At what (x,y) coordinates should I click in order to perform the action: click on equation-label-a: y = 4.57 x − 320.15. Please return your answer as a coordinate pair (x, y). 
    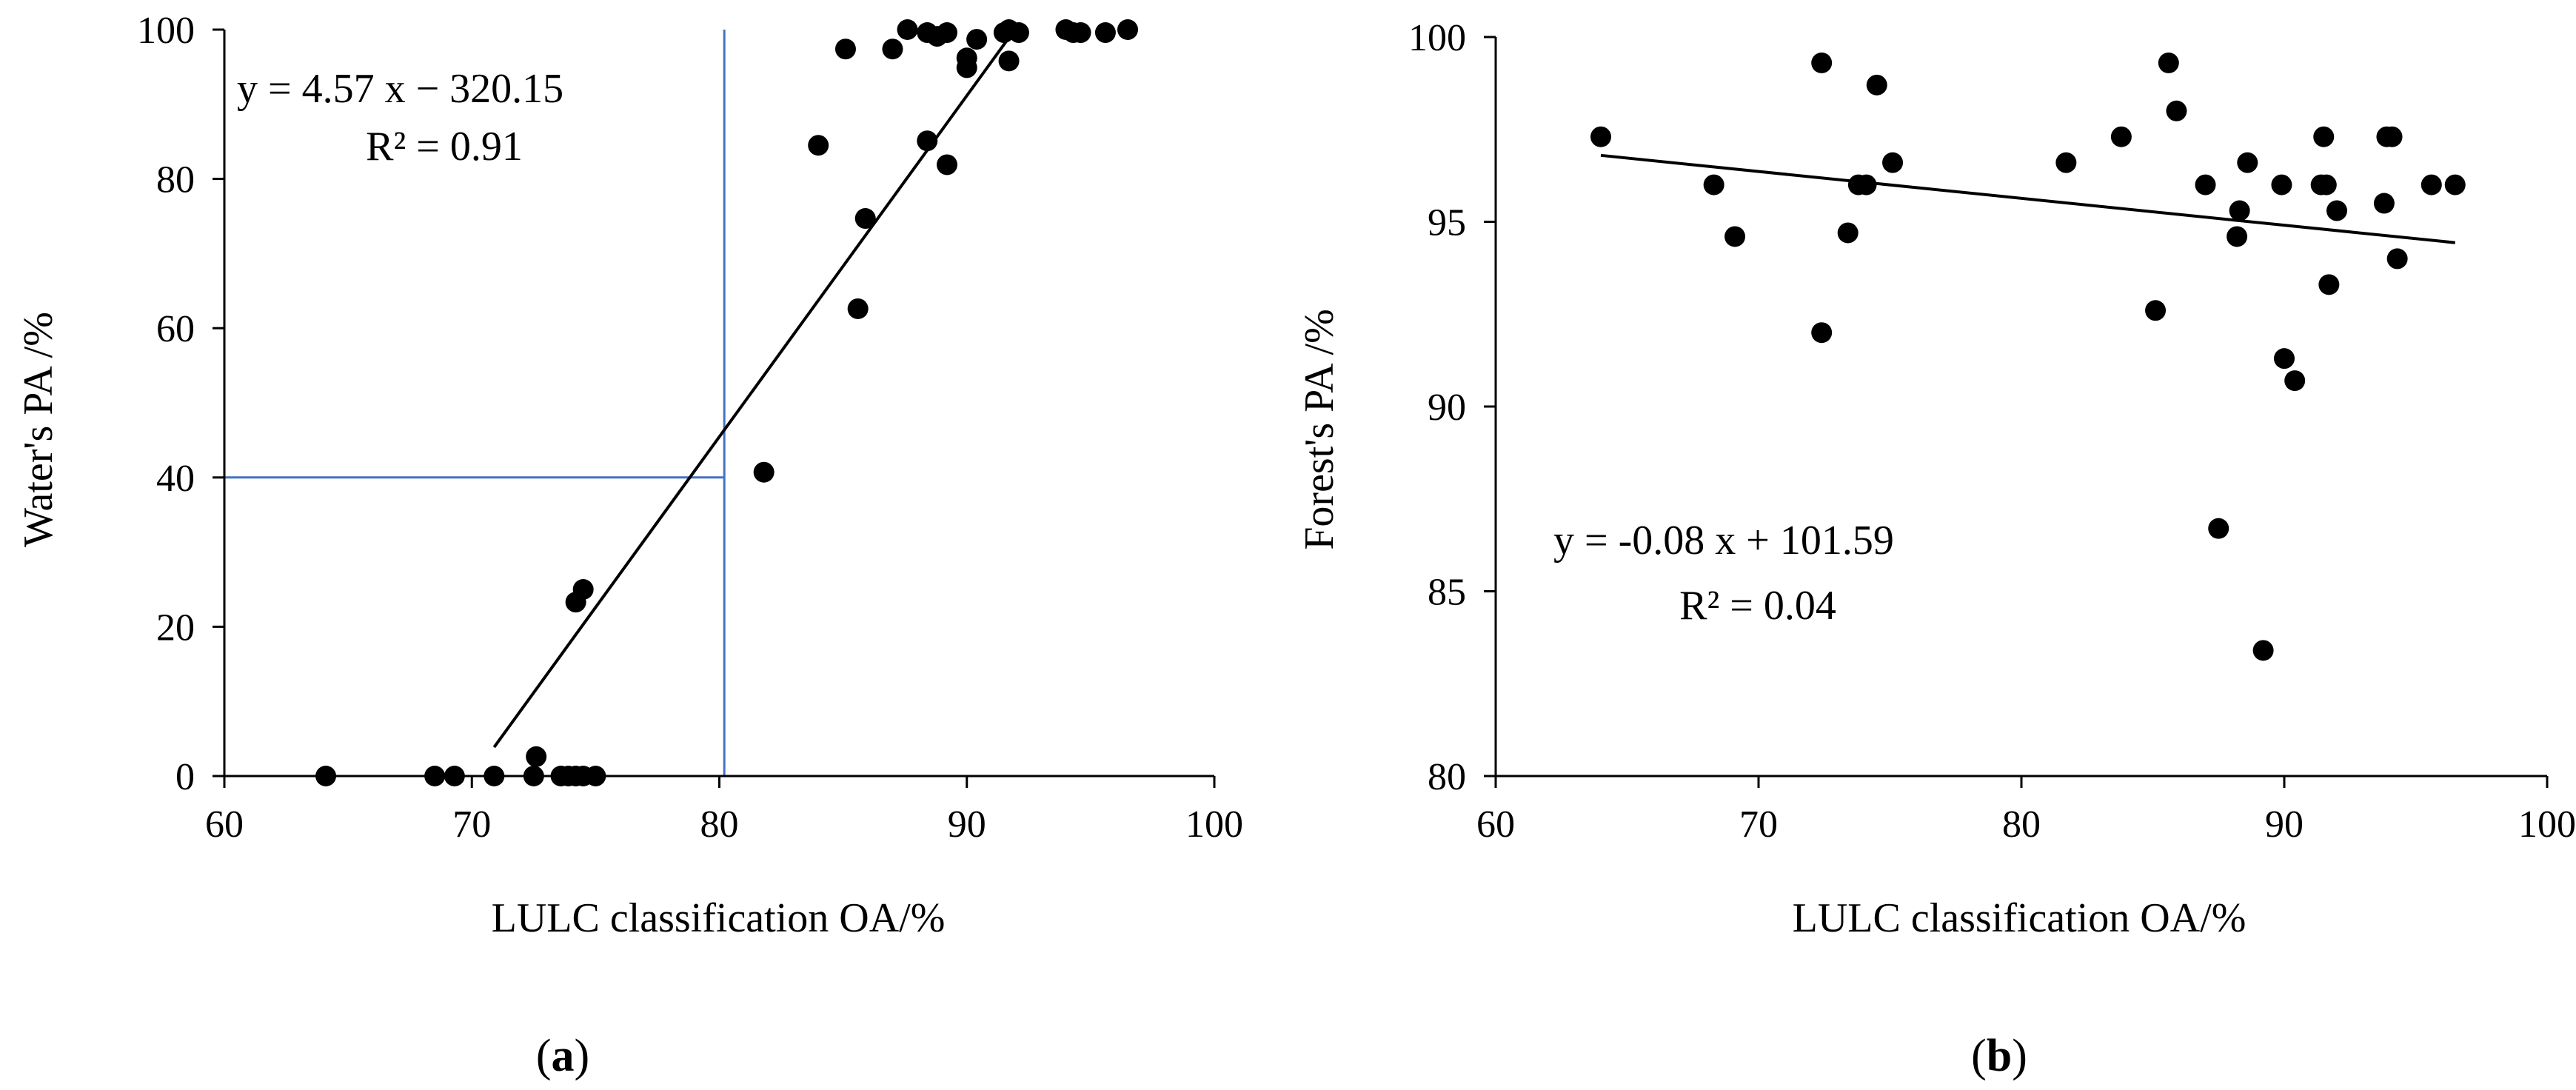
    Looking at the image, I should click on (400, 89).